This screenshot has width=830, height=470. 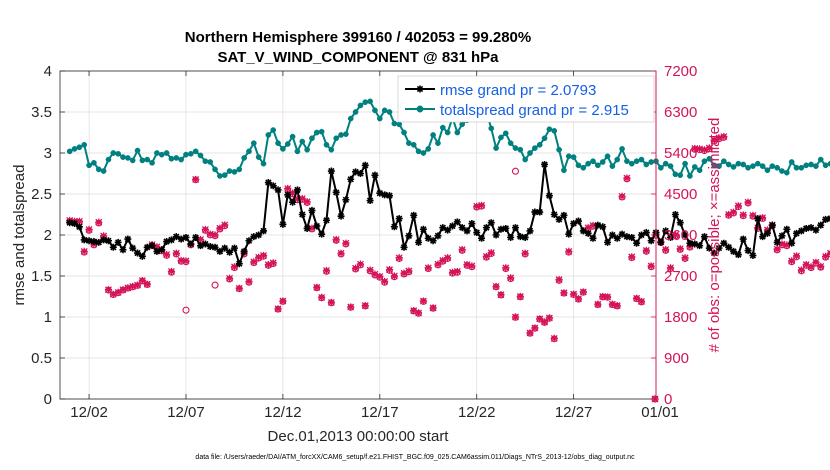 I want to click on isolated-obs-possible-point, so click(x=186, y=310).